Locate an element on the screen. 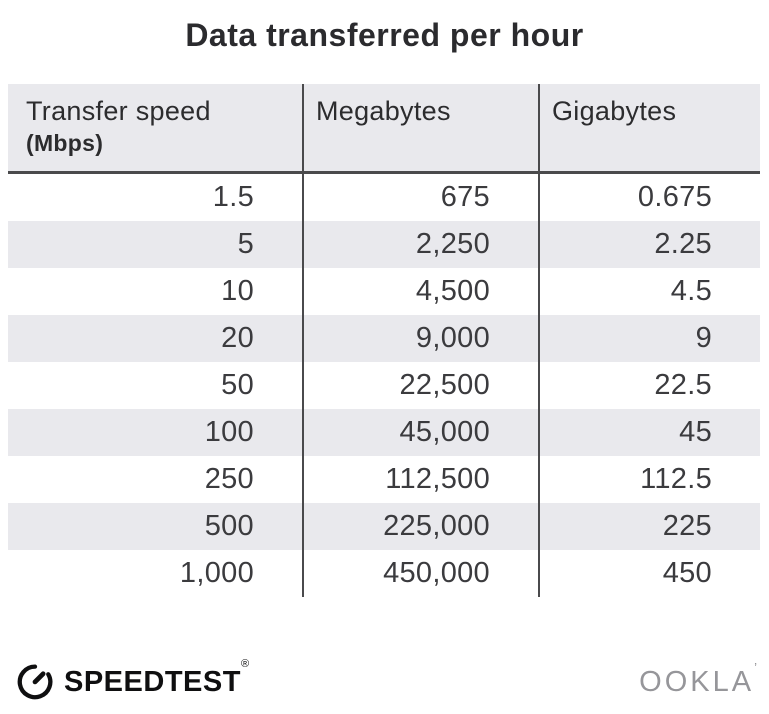 The image size is (769, 714). table-row: 100 45,000 45 is located at coordinates (384, 432).